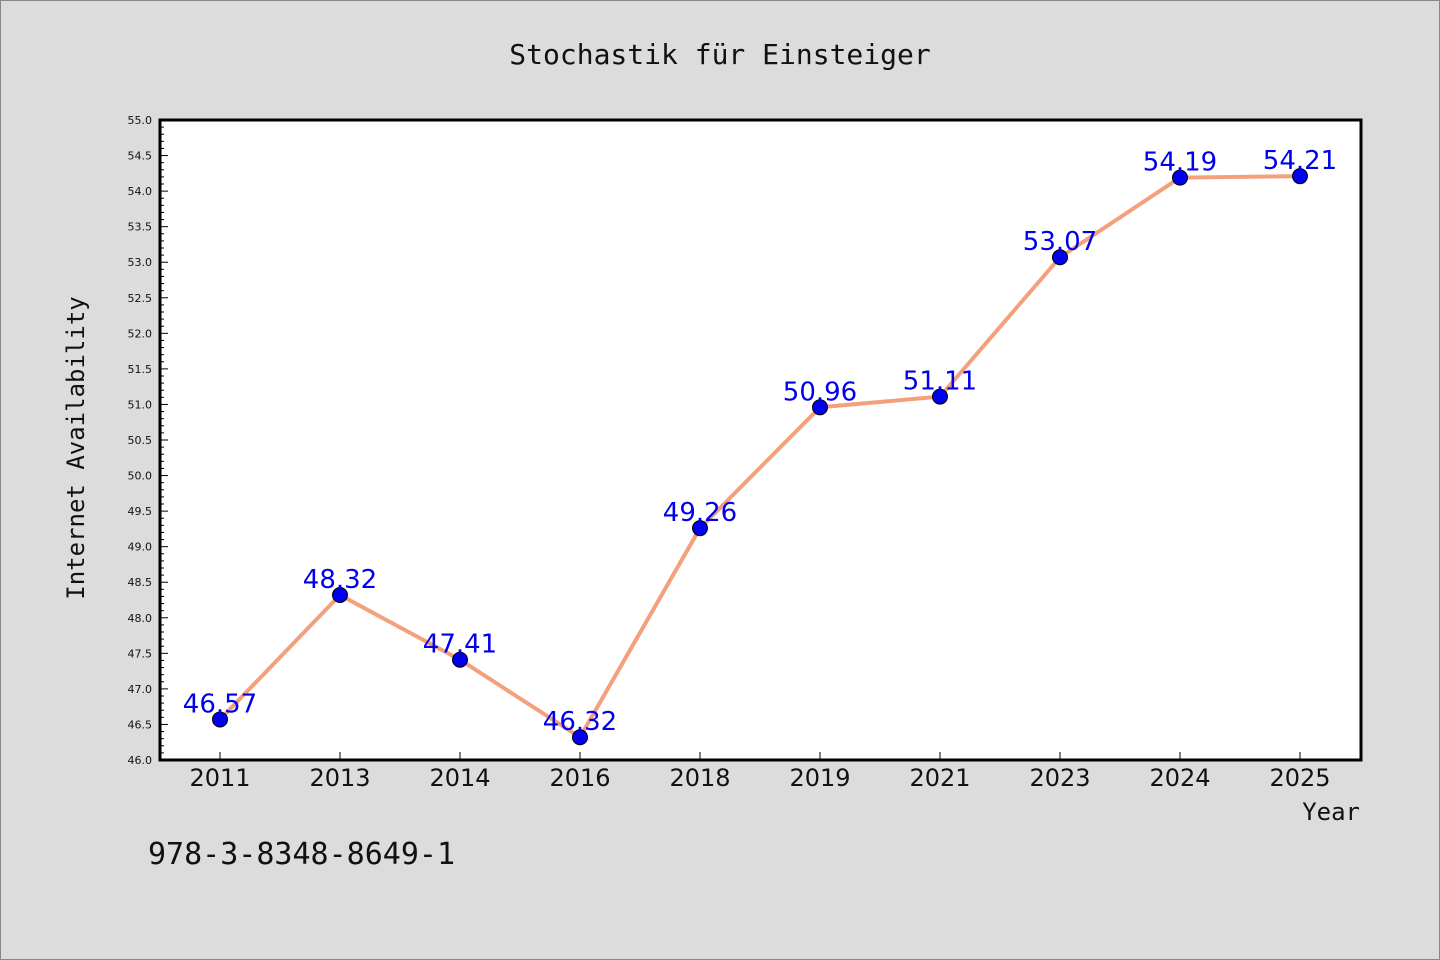 This screenshot has width=1440, height=960. I want to click on data-label: 50.96, so click(820, 392).